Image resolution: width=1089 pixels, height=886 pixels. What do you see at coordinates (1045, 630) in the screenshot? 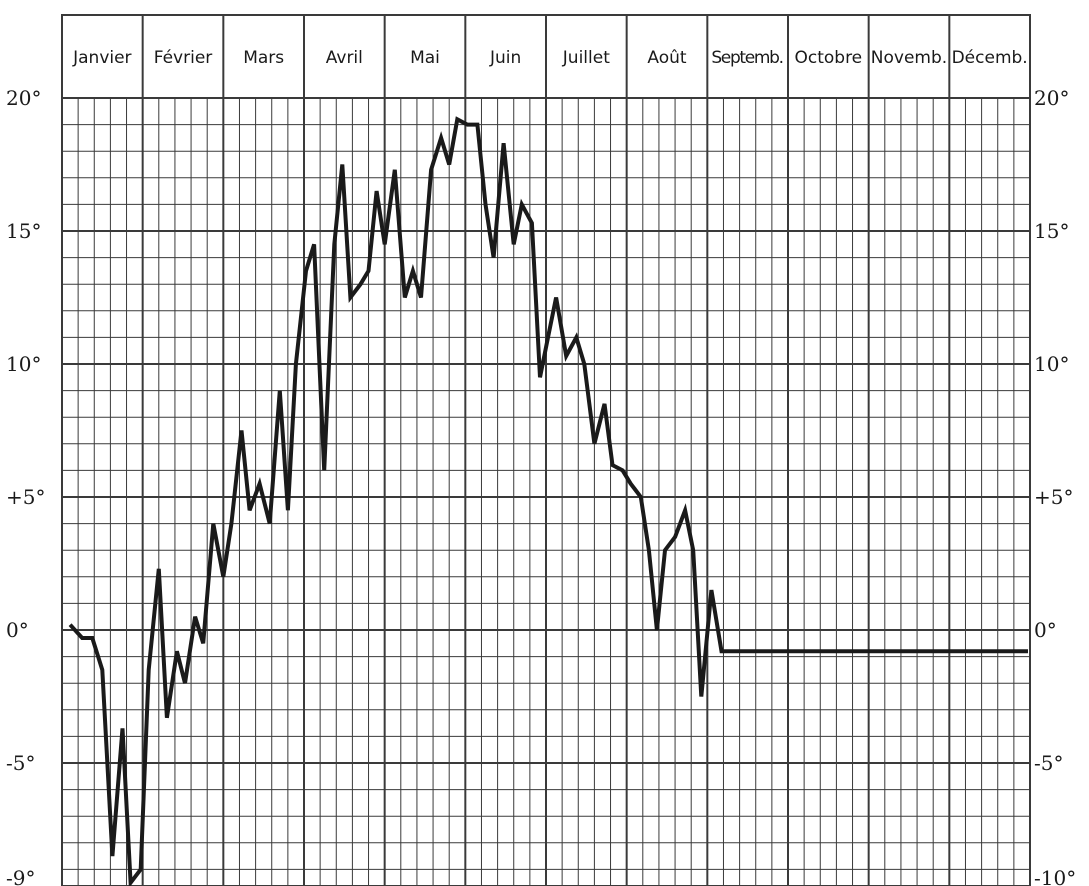
I see `y-tick-label-right: 0°` at bounding box center [1045, 630].